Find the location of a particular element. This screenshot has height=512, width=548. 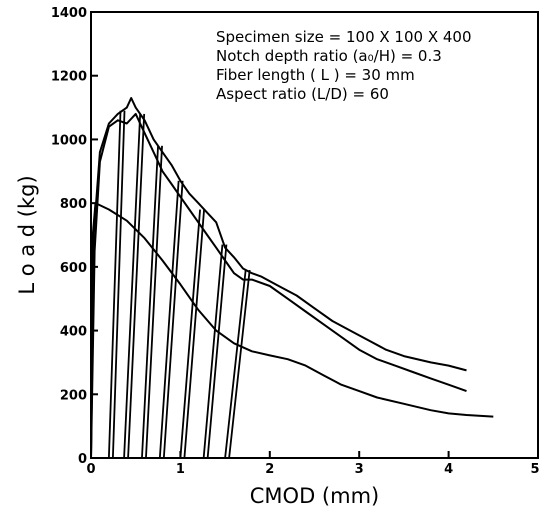

y-tick-label: 200 is located at coordinates (73, 395).